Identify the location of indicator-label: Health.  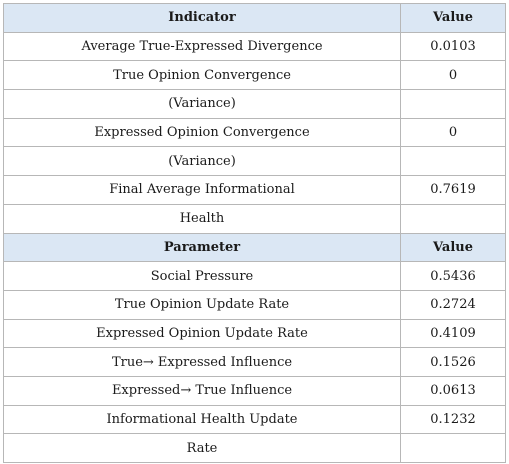
(202, 218).